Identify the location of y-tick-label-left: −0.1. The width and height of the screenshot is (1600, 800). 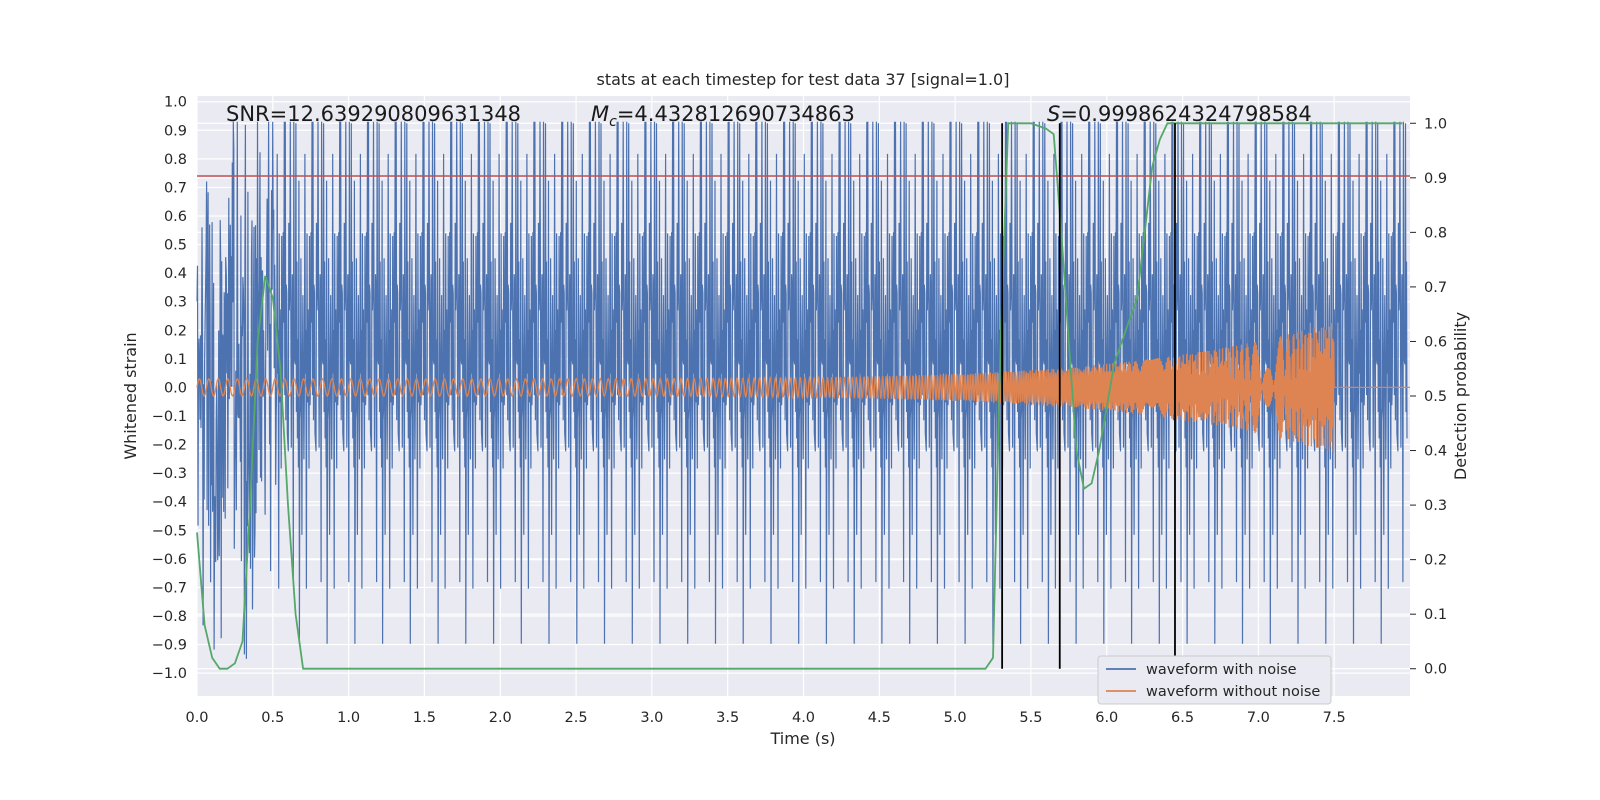
(169, 417).